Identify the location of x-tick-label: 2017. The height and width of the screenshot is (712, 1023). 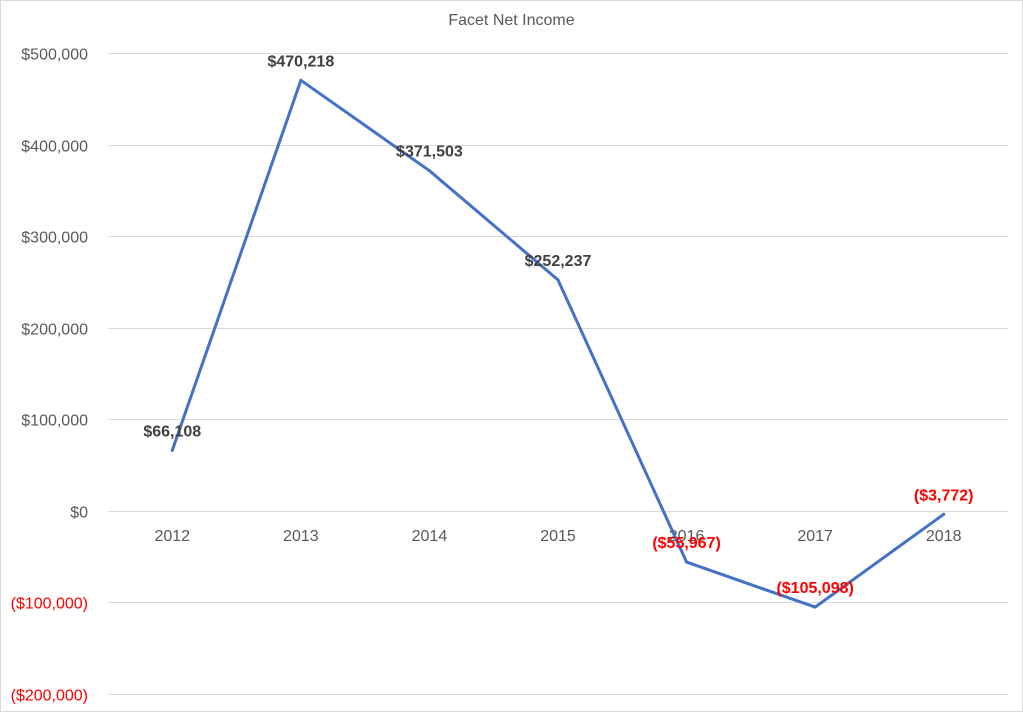
(815, 536).